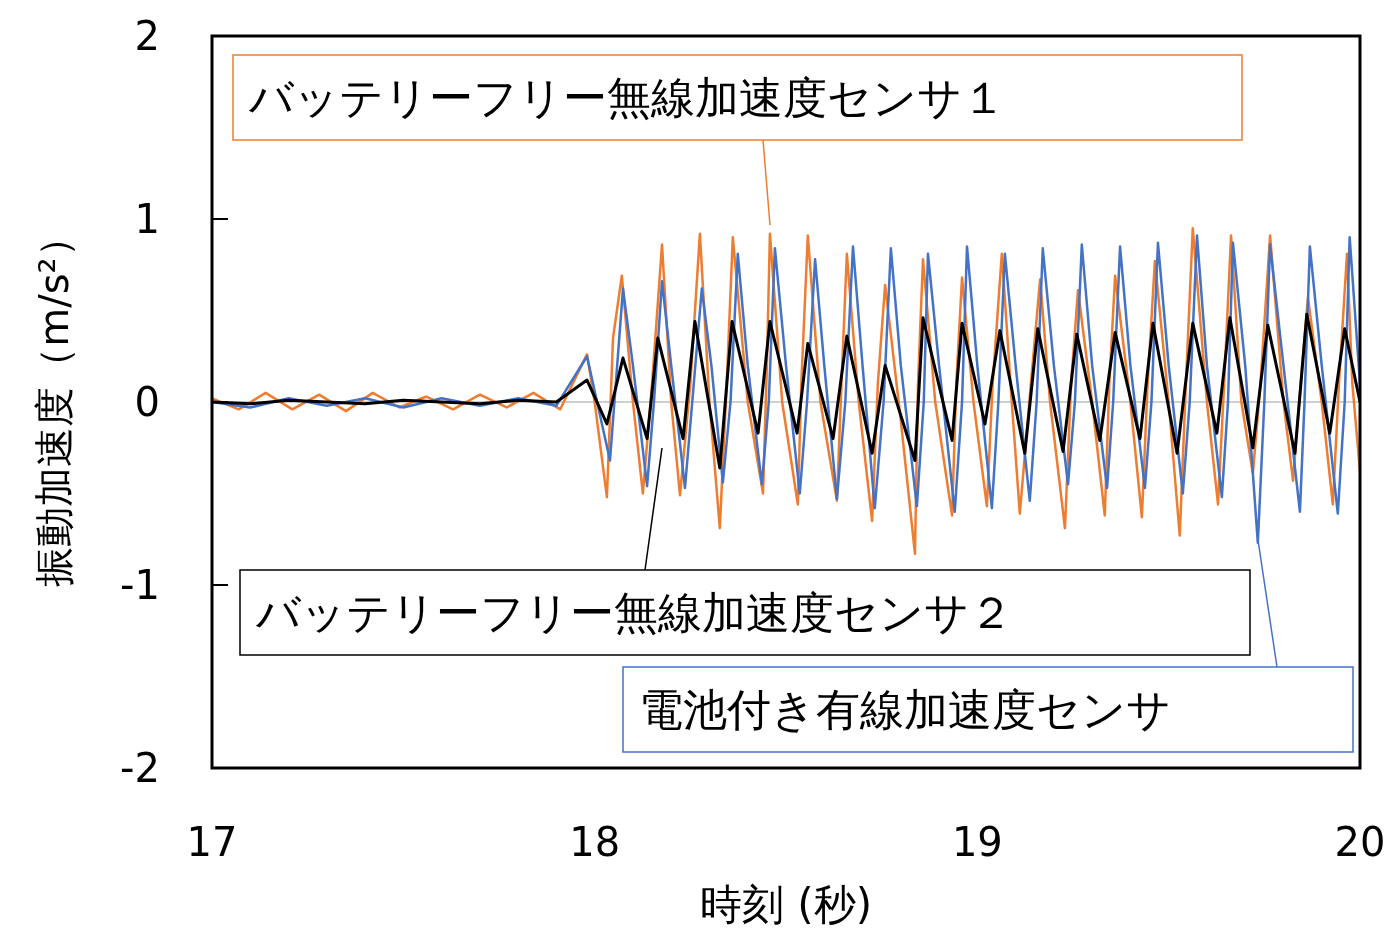  I want to click on y-axis-title: 振動加速度（m/s²）, so click(54, 402).